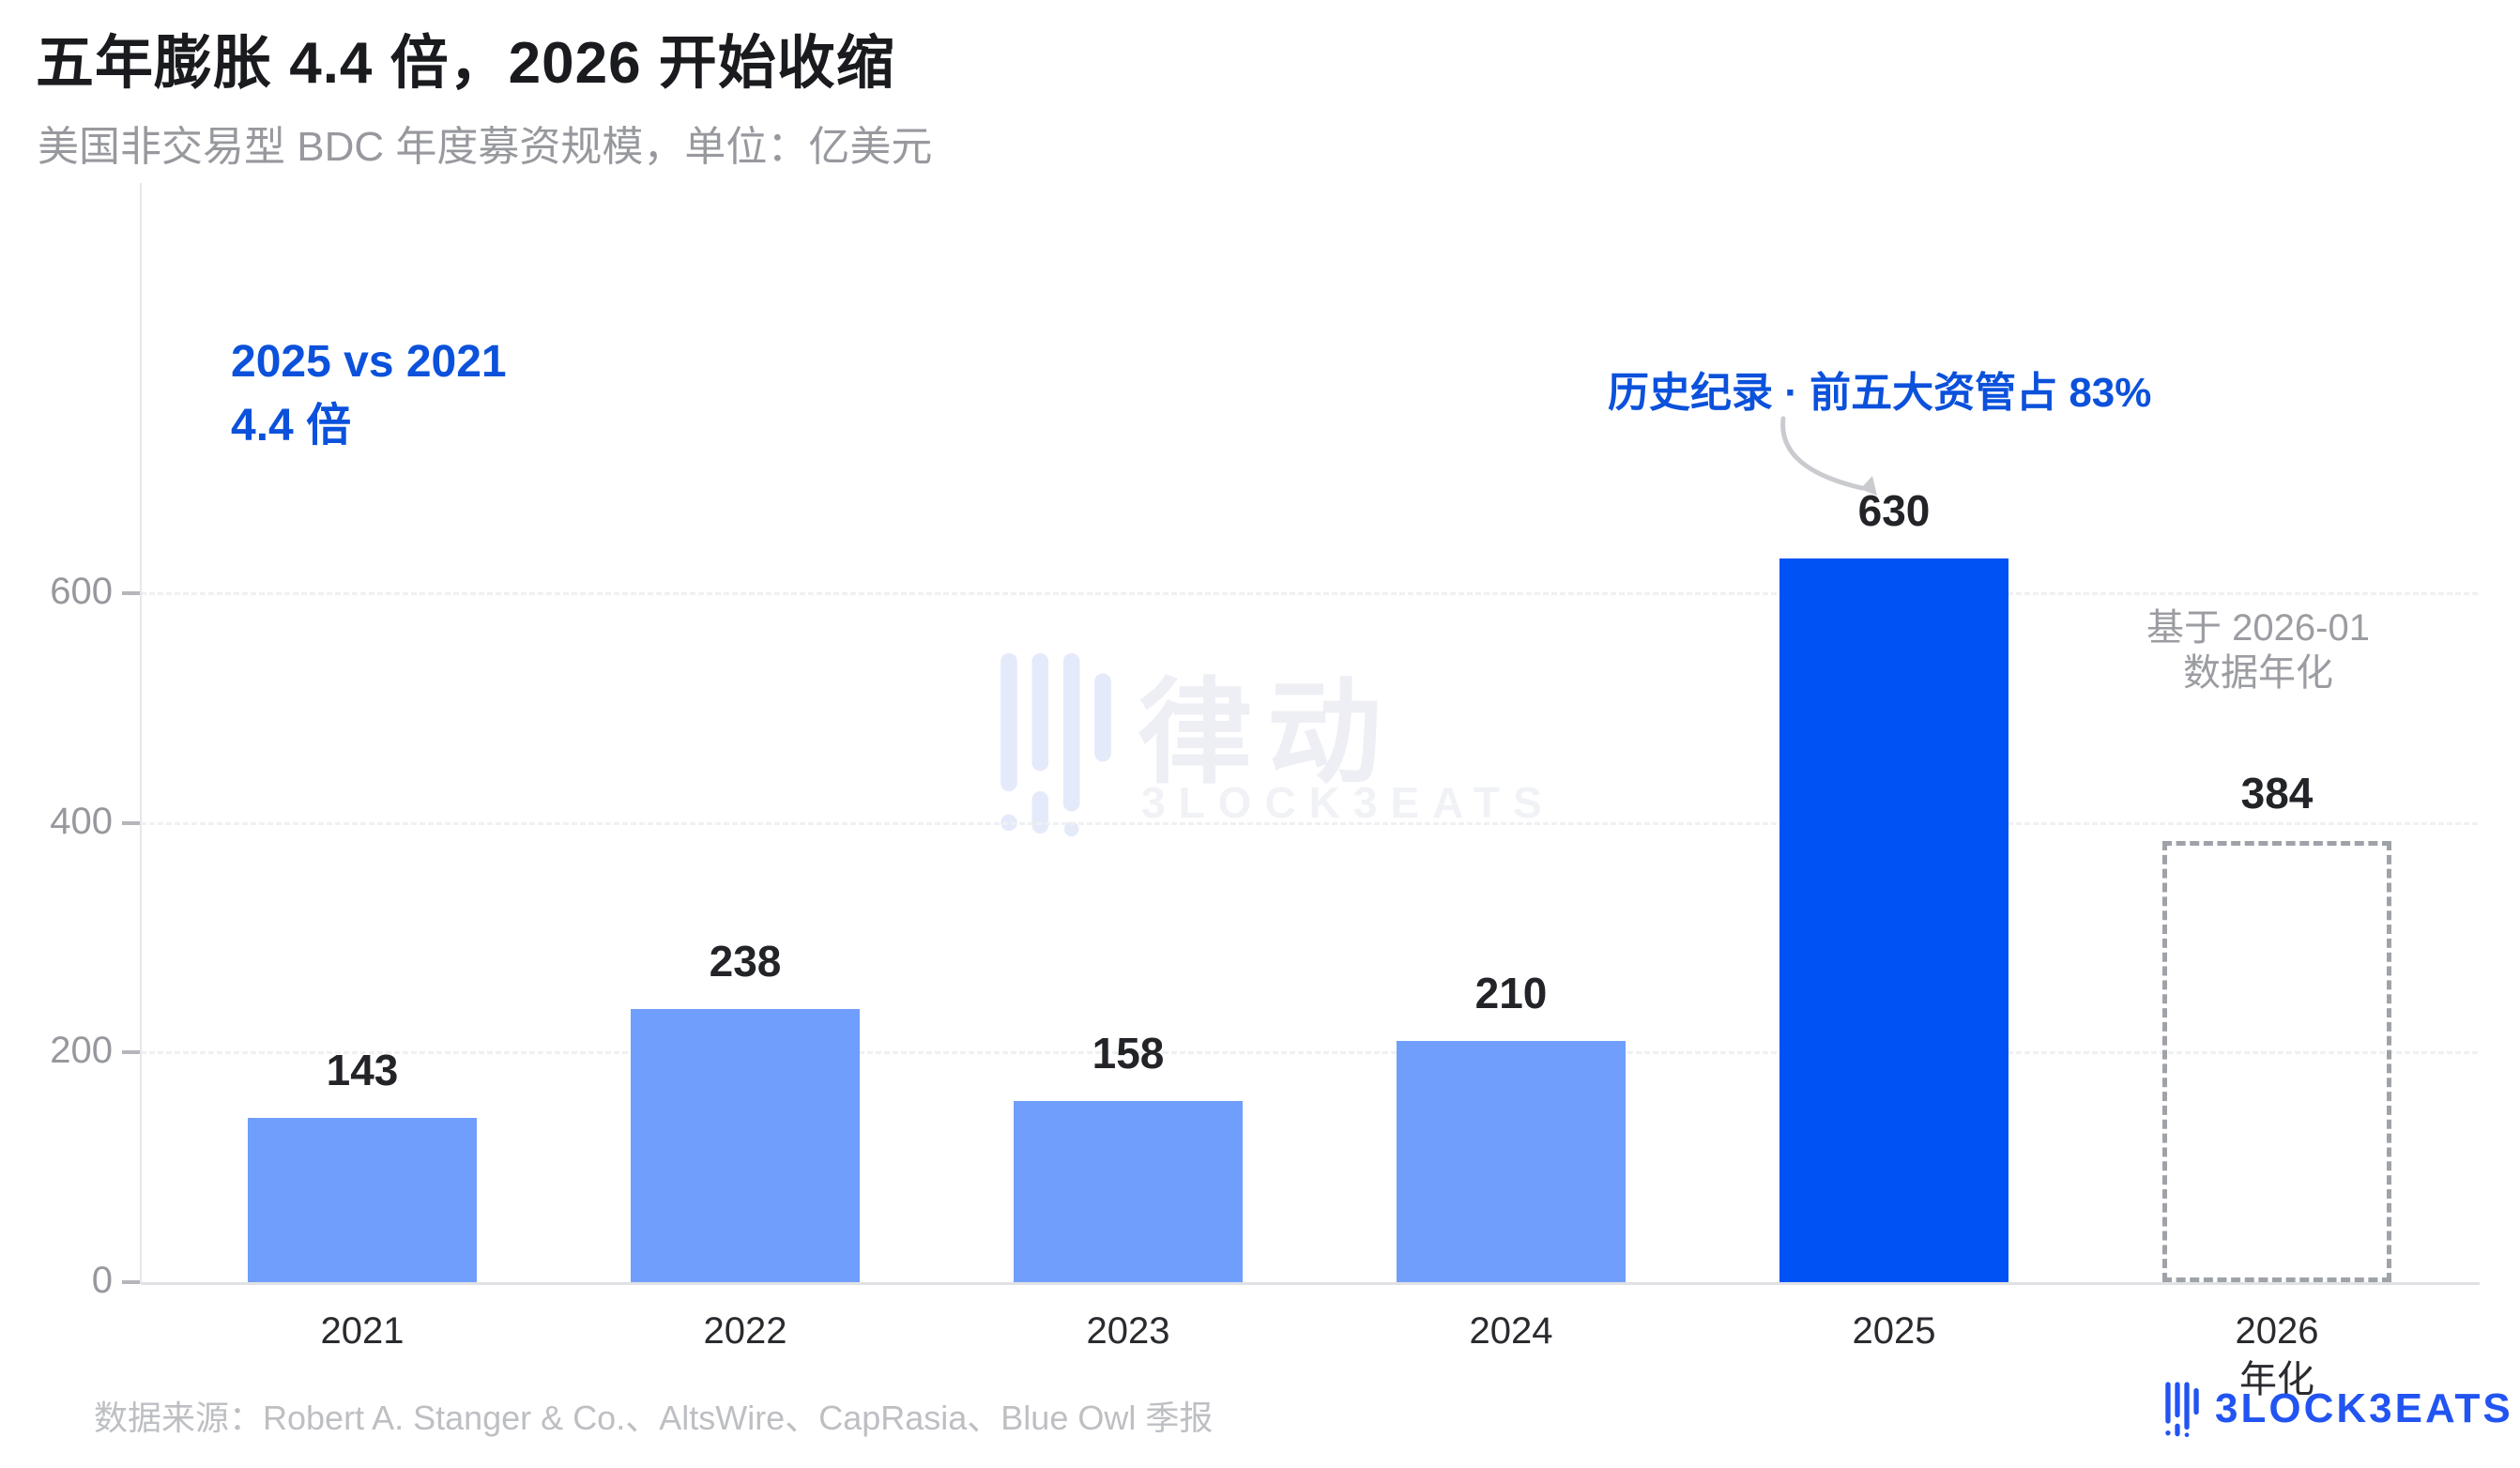 The height and width of the screenshot is (1468, 2520). I want to click on record-annotation: 历史纪录 · 前五大资管占 83%, so click(1880, 393).